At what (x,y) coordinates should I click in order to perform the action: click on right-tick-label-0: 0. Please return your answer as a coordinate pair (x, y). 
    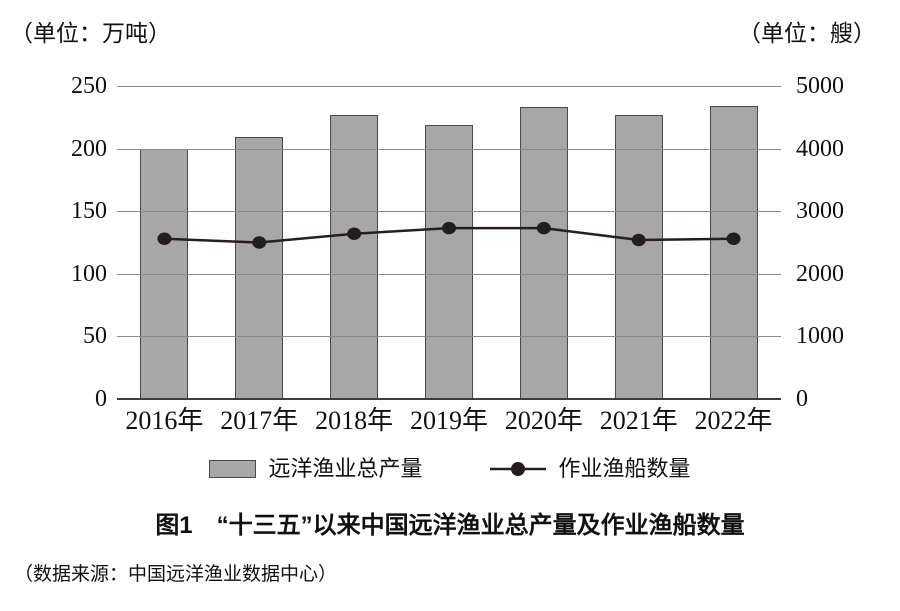
    Looking at the image, I should click on (802, 399).